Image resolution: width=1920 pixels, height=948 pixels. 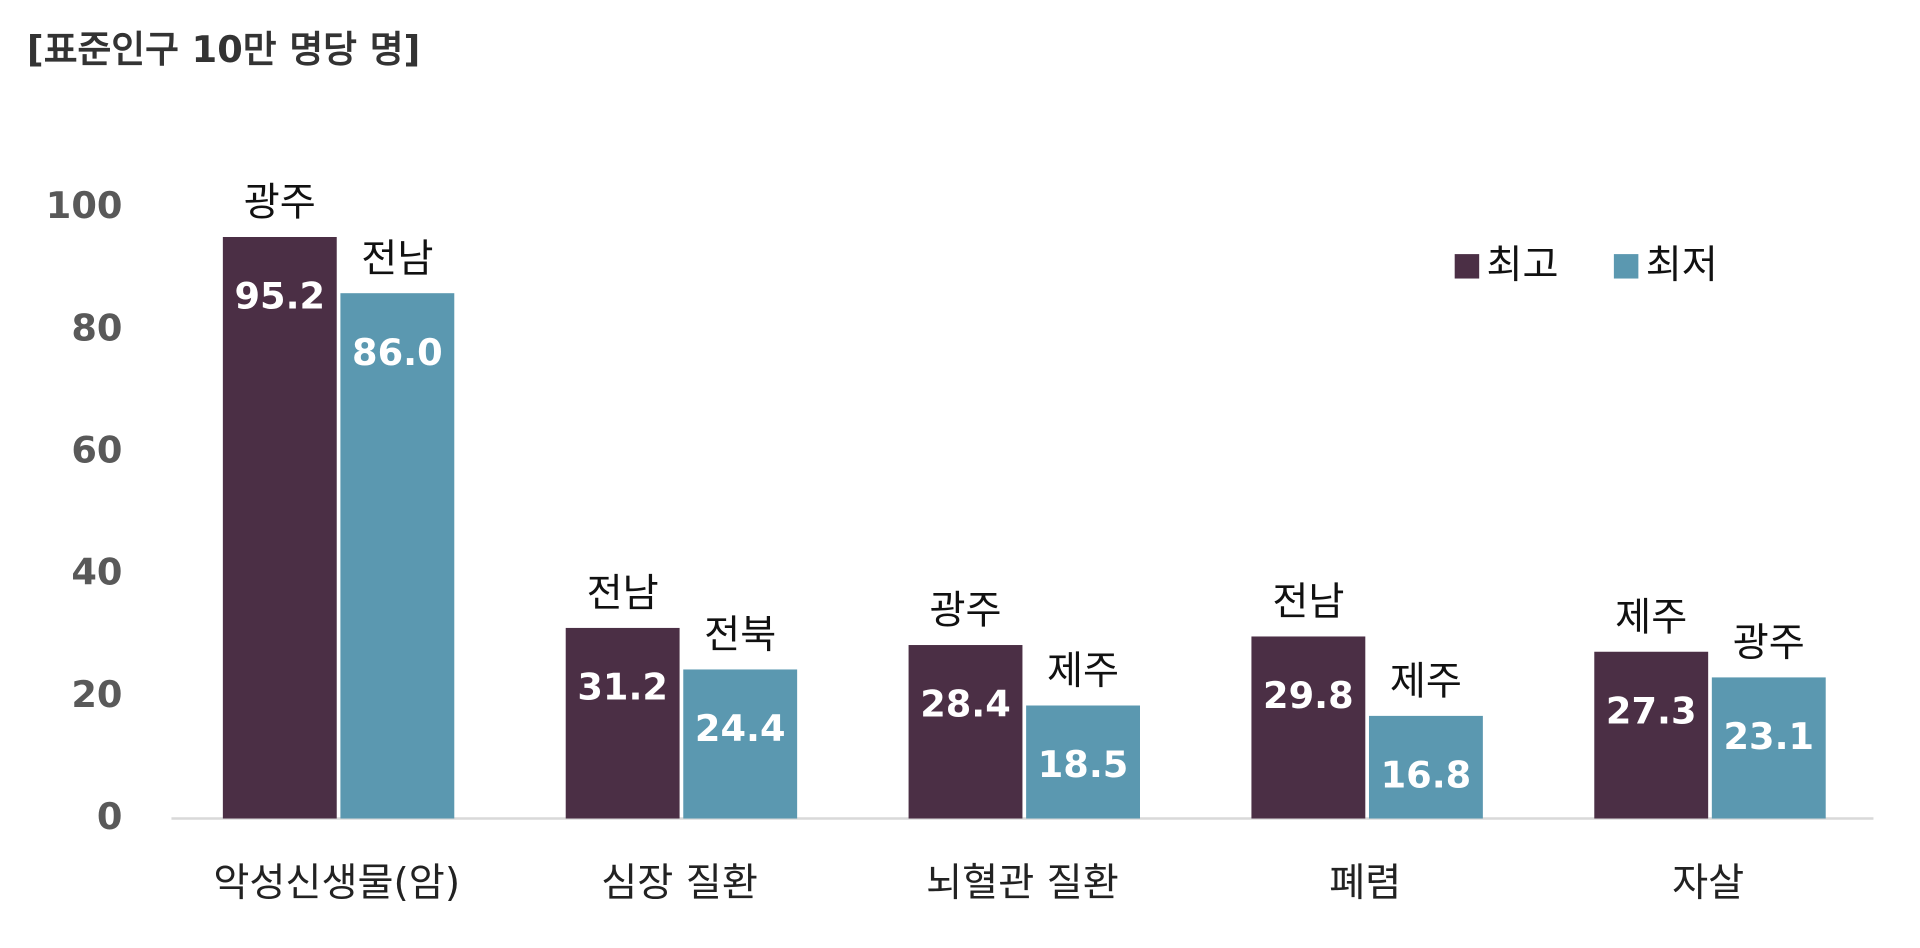 I want to click on value-label: 29.8, so click(x=1308, y=695).